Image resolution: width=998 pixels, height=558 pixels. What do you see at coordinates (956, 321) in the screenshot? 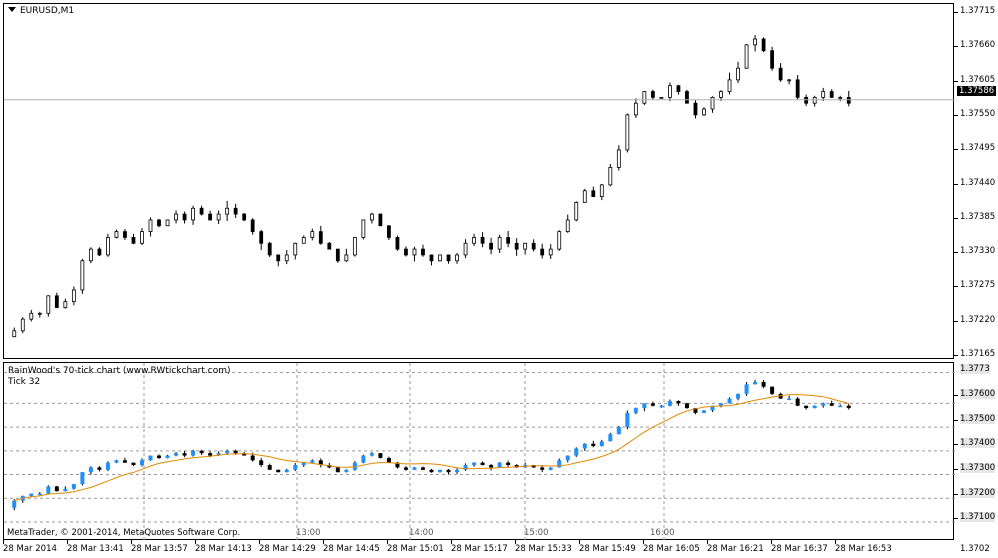
I see `price-tick` at bounding box center [956, 321].